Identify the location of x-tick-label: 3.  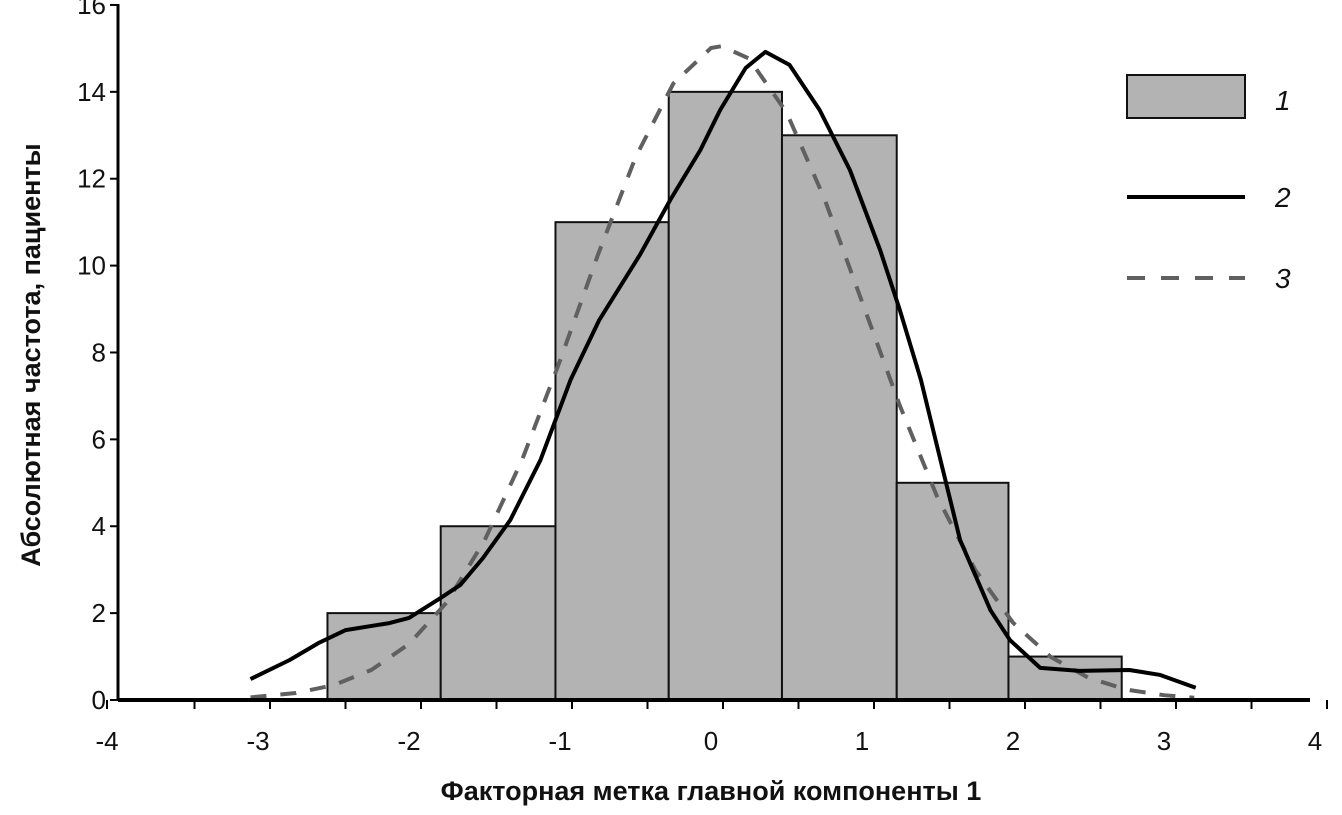
(1164, 741).